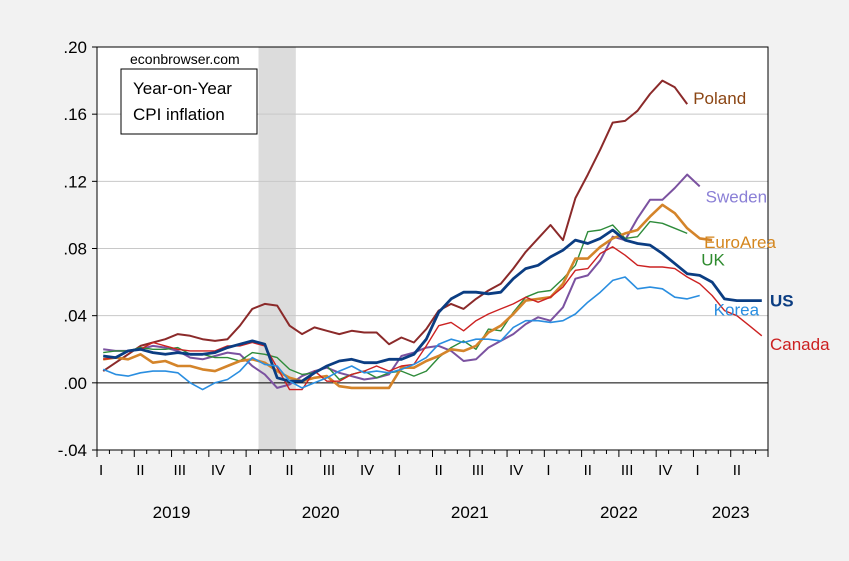 This screenshot has height=561, width=849. What do you see at coordinates (182, 88) in the screenshot?
I see `legend-box-line1: Year-on-Year` at bounding box center [182, 88].